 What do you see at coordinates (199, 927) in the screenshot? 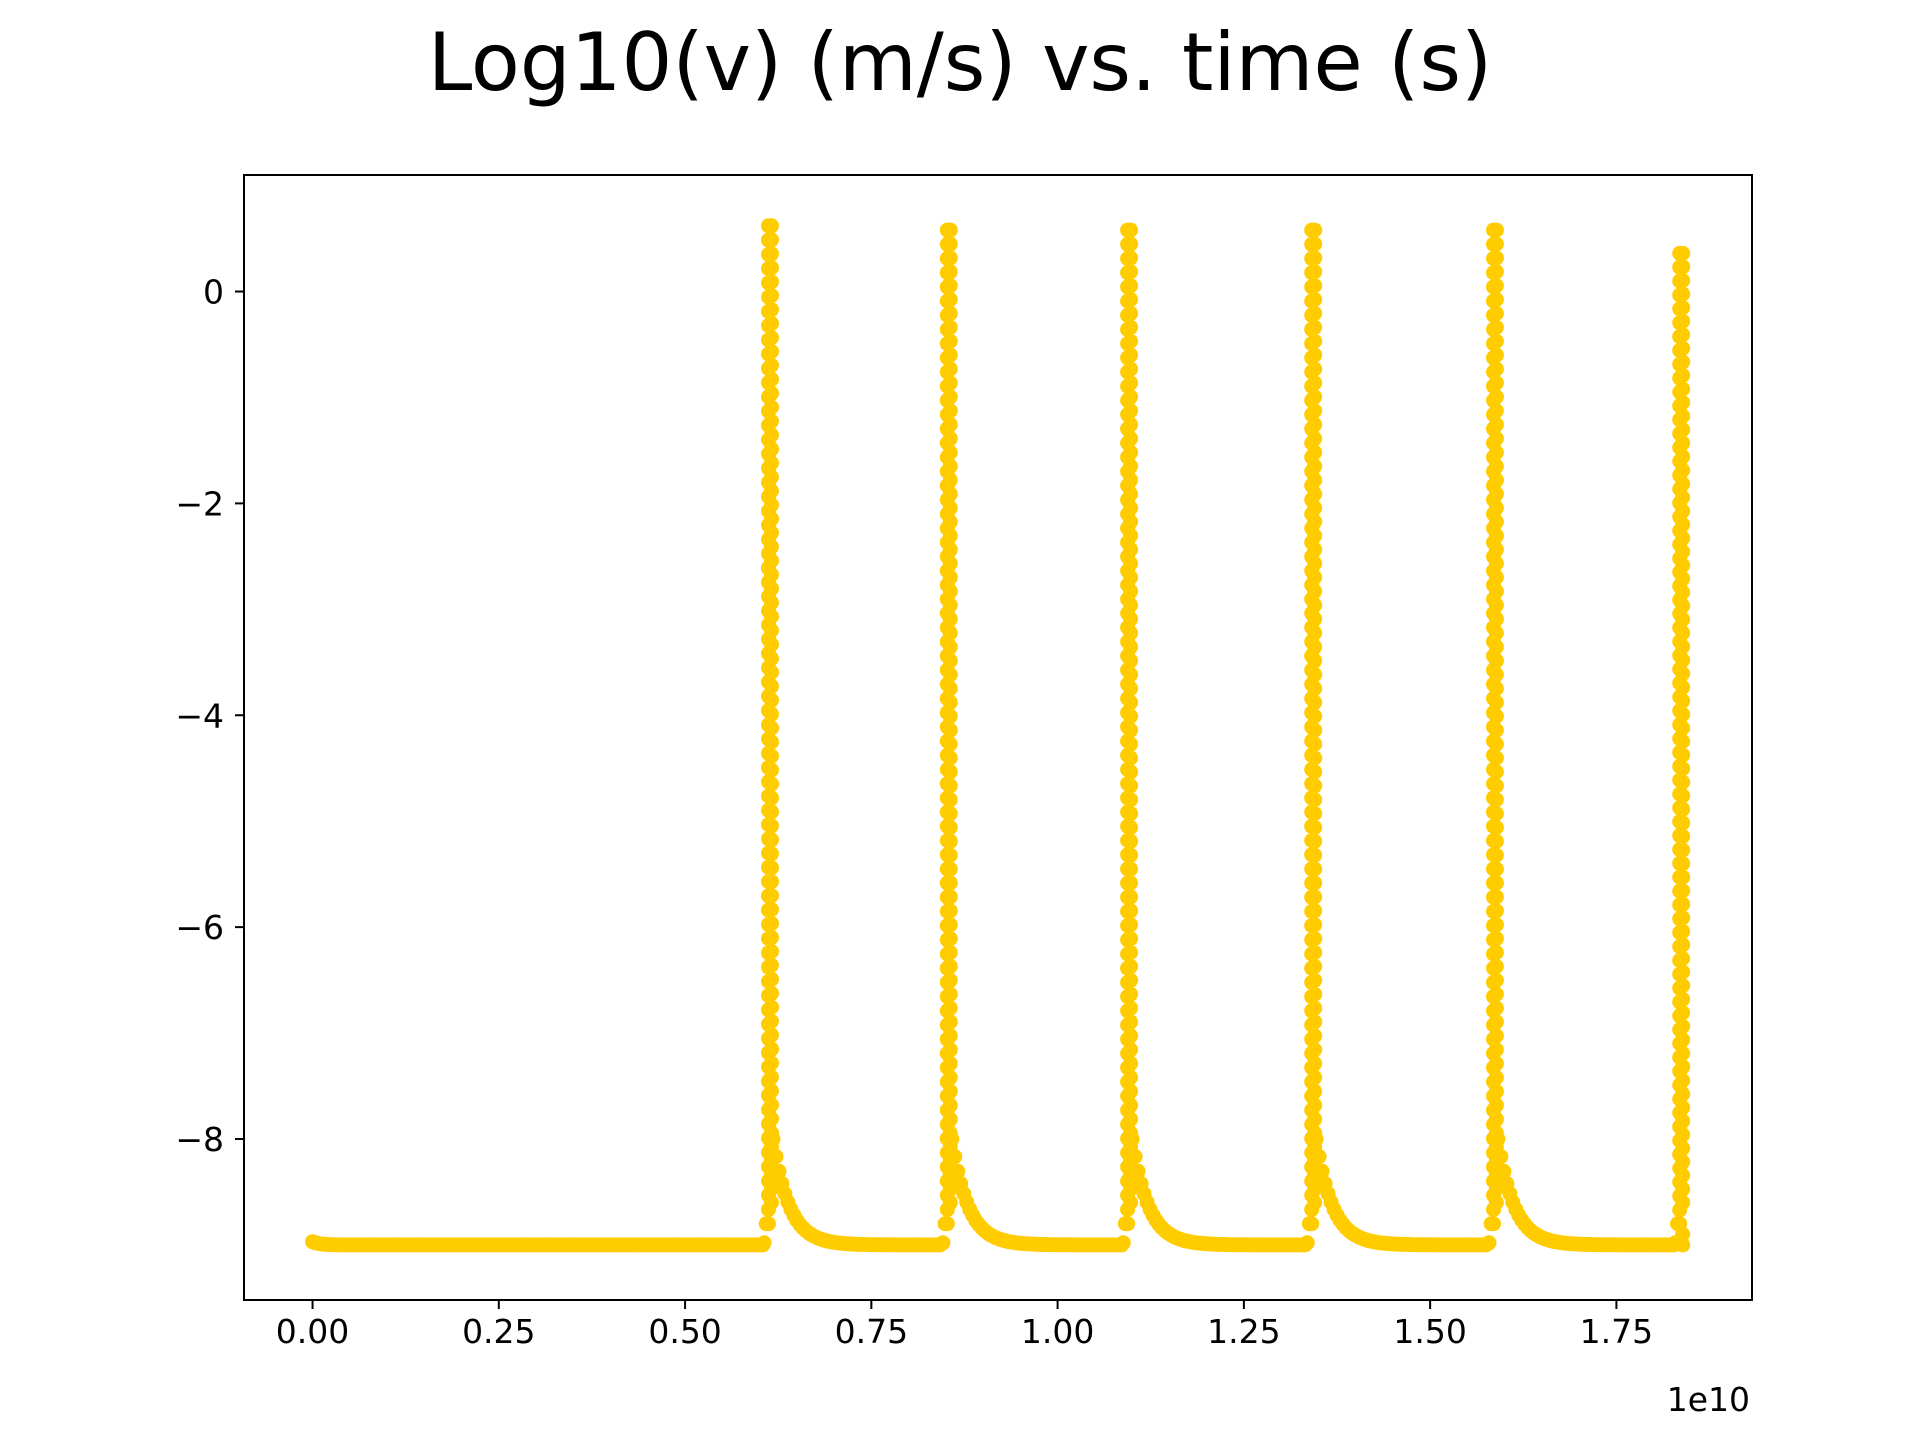
I see `y-tick-label: −6` at bounding box center [199, 927].